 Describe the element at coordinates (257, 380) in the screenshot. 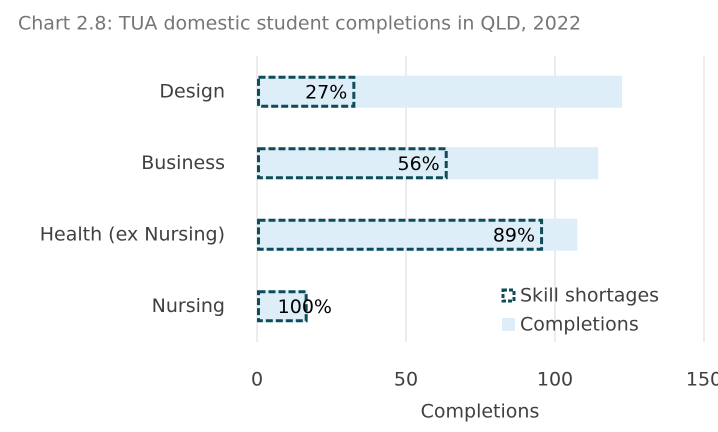

I see `x-tick-label: 0` at that location.